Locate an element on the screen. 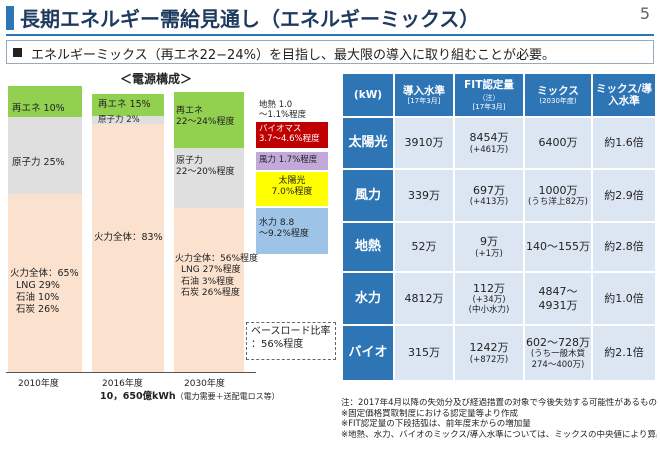  row-category: 地熱 is located at coordinates (368, 247).